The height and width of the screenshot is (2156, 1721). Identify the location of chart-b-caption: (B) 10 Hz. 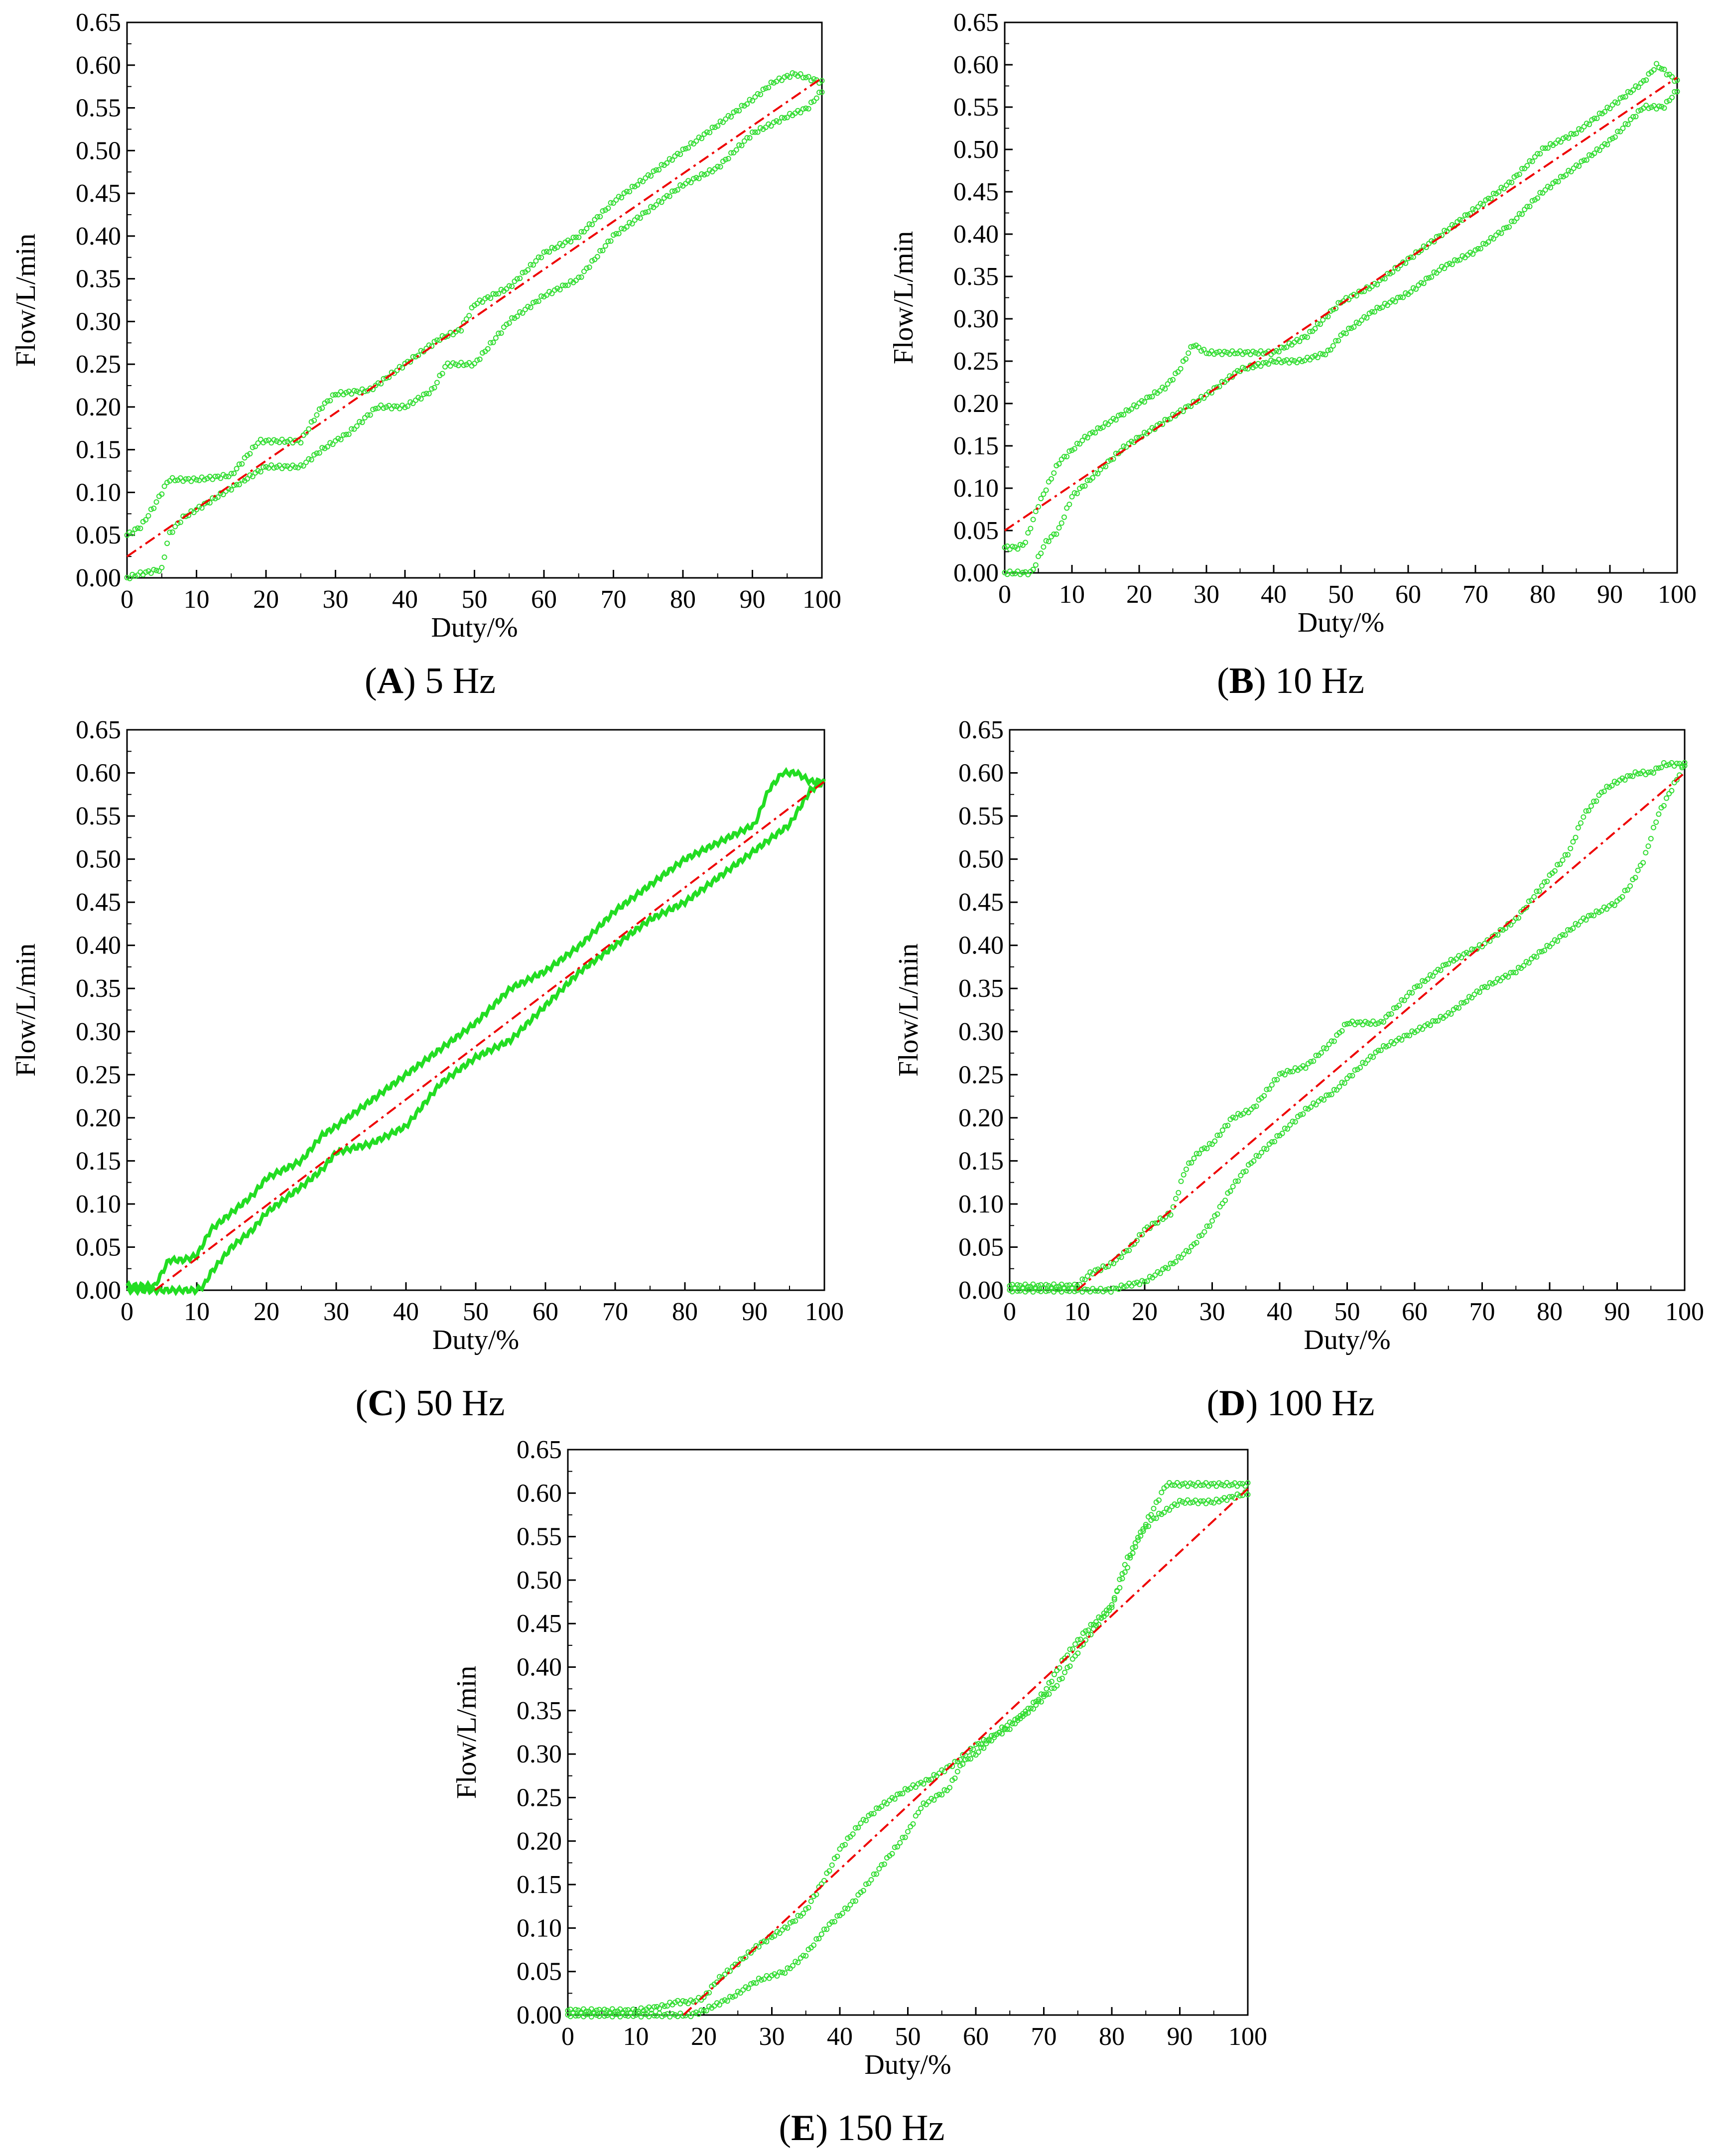
(1290, 681).